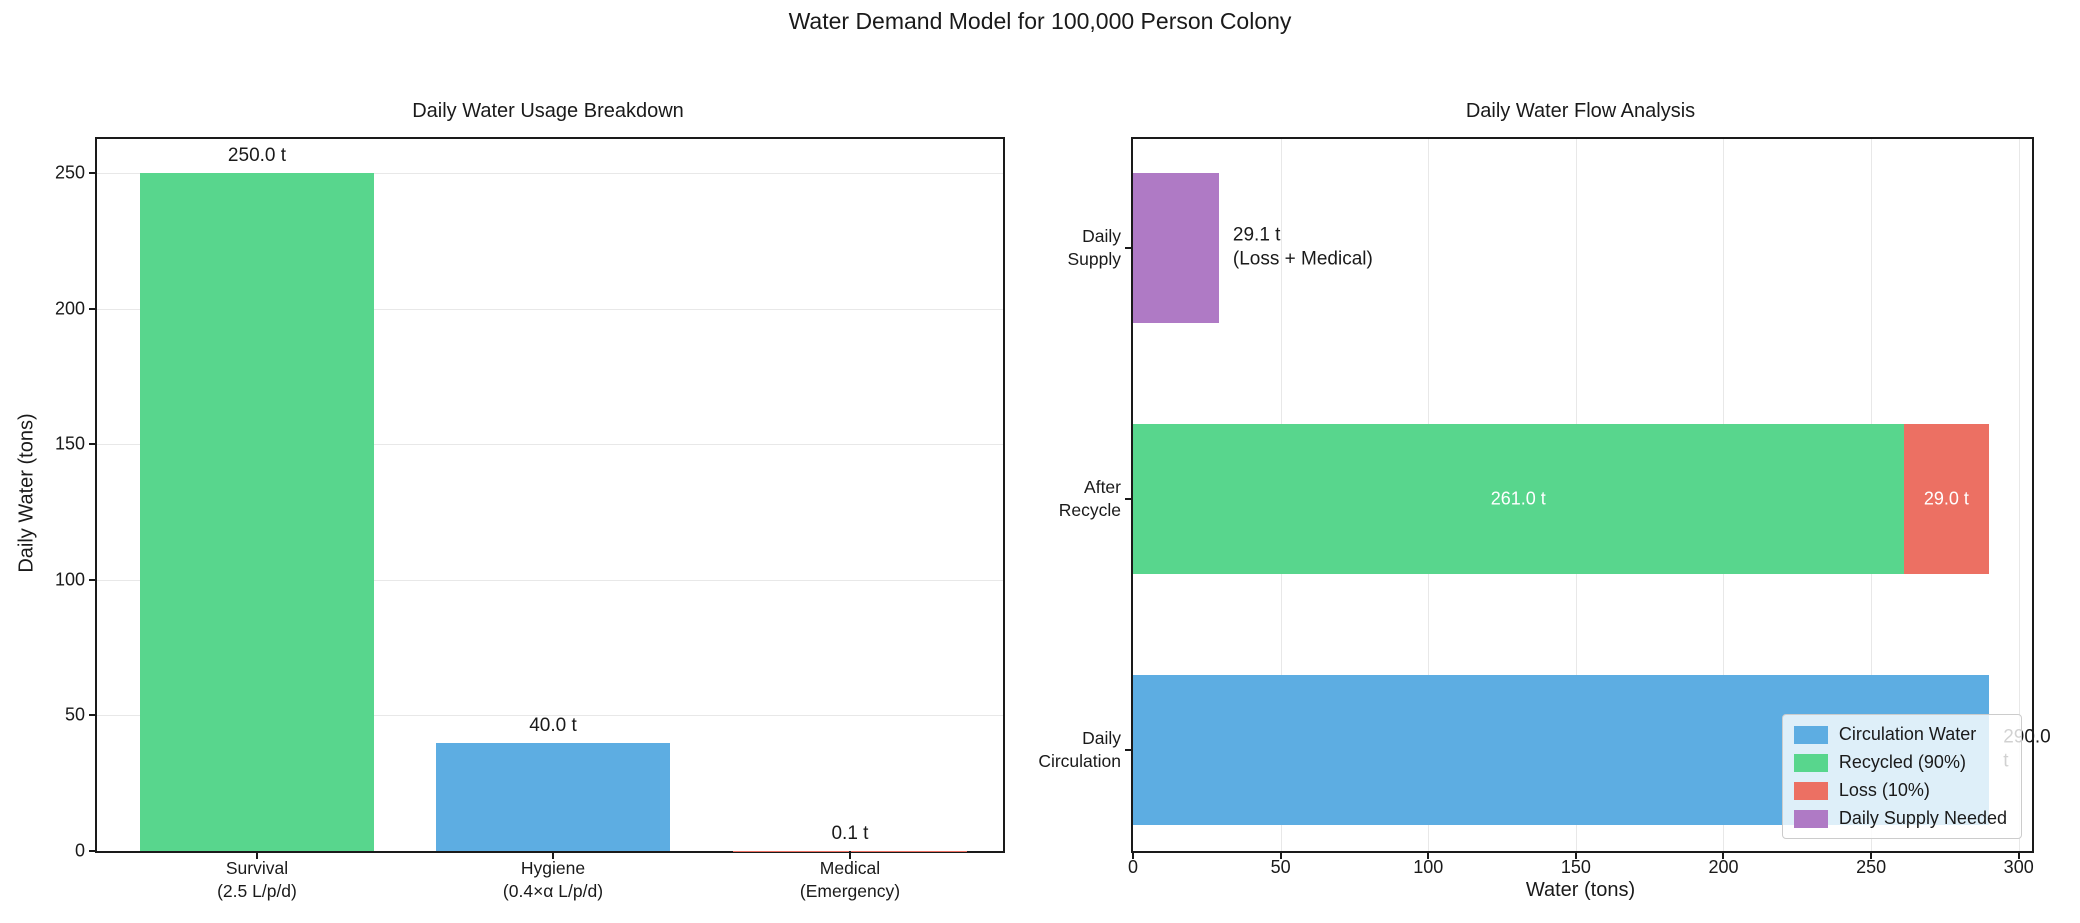 The height and width of the screenshot is (923, 2080). I want to click on legend-item: Daily Supply Needed, so click(1900, 818).